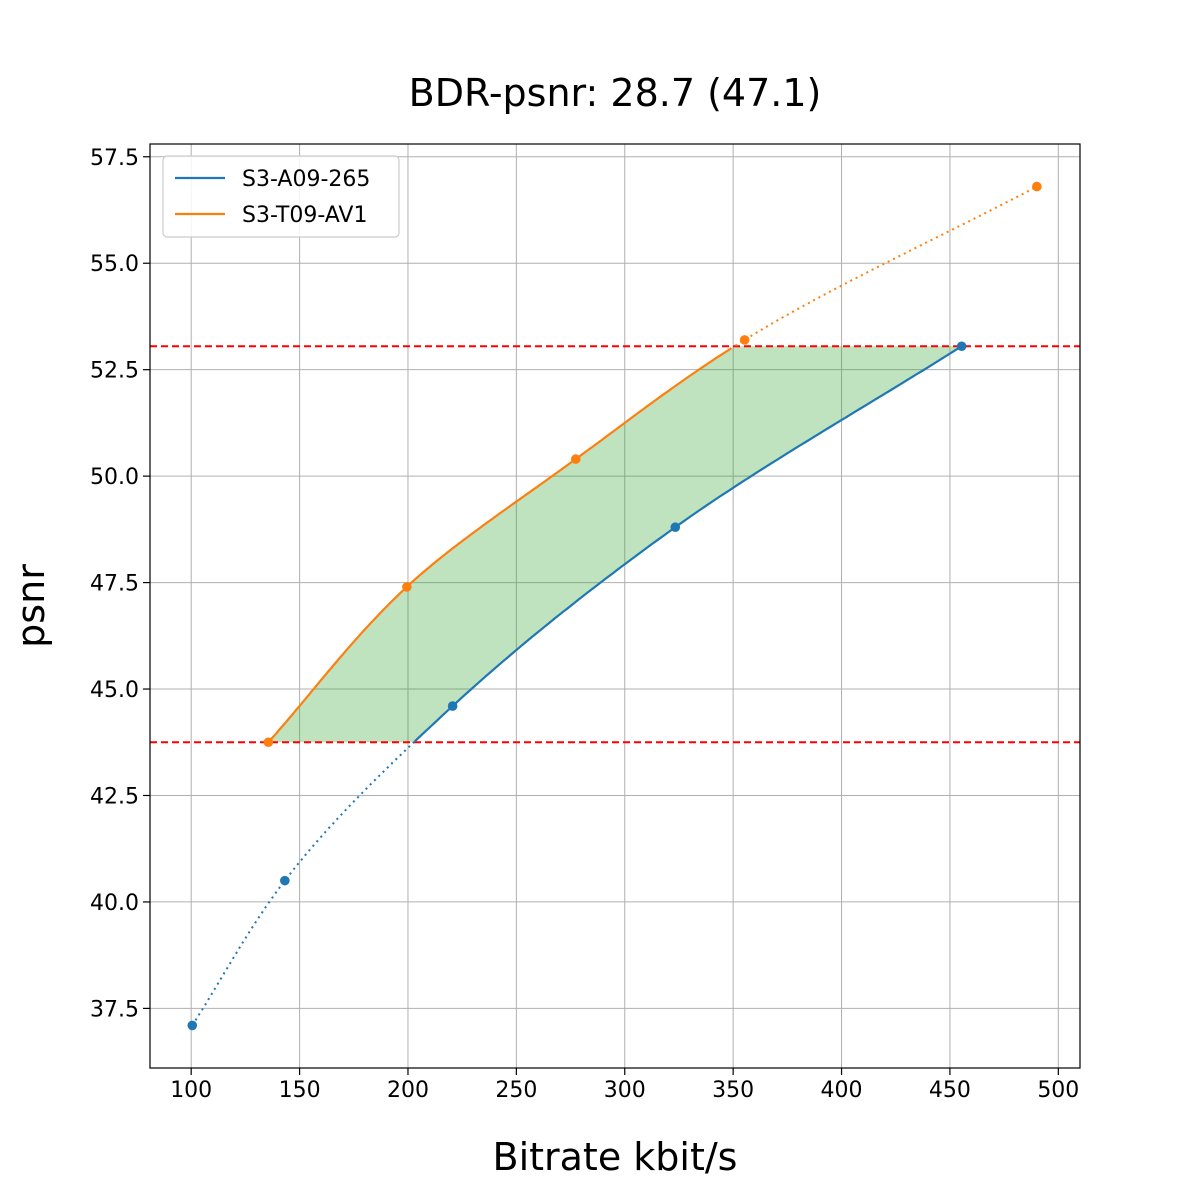 The width and height of the screenshot is (1200, 1200). What do you see at coordinates (499, 545) in the screenshot?
I see `line-solid-s3-t09-av1` at bounding box center [499, 545].